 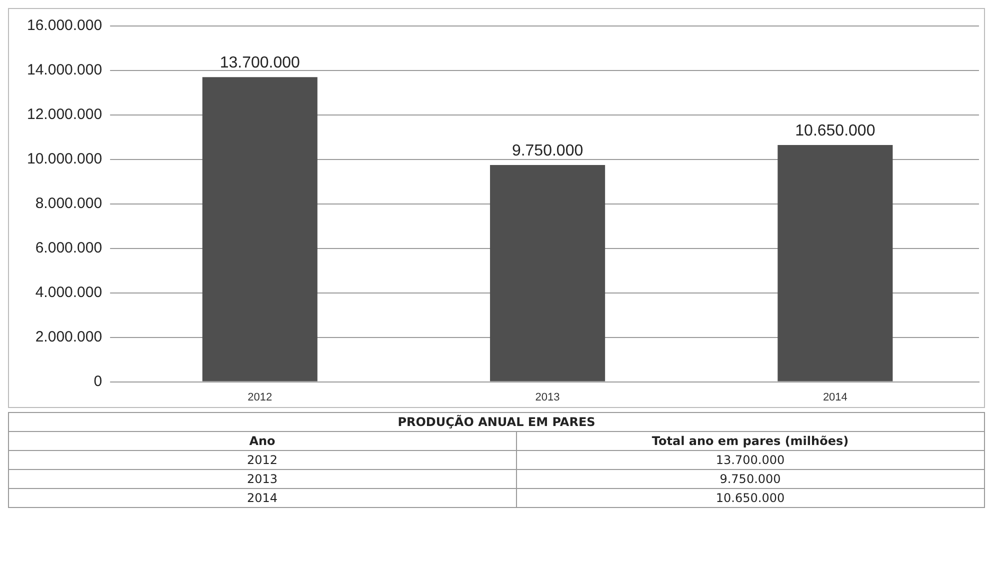 What do you see at coordinates (64, 25) in the screenshot?
I see `y-tick-label: 16.000.000` at bounding box center [64, 25].